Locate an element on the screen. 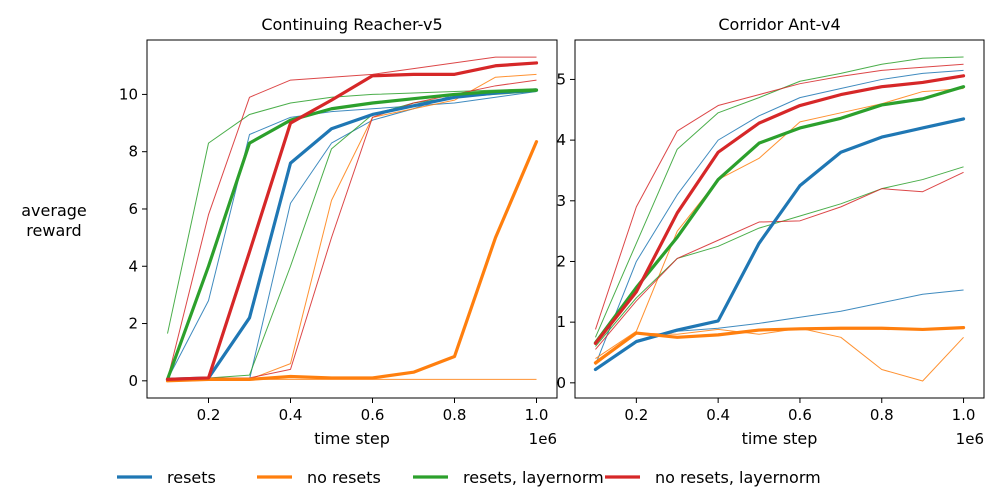  y-tick-label: 1 is located at coordinates (561, 322).